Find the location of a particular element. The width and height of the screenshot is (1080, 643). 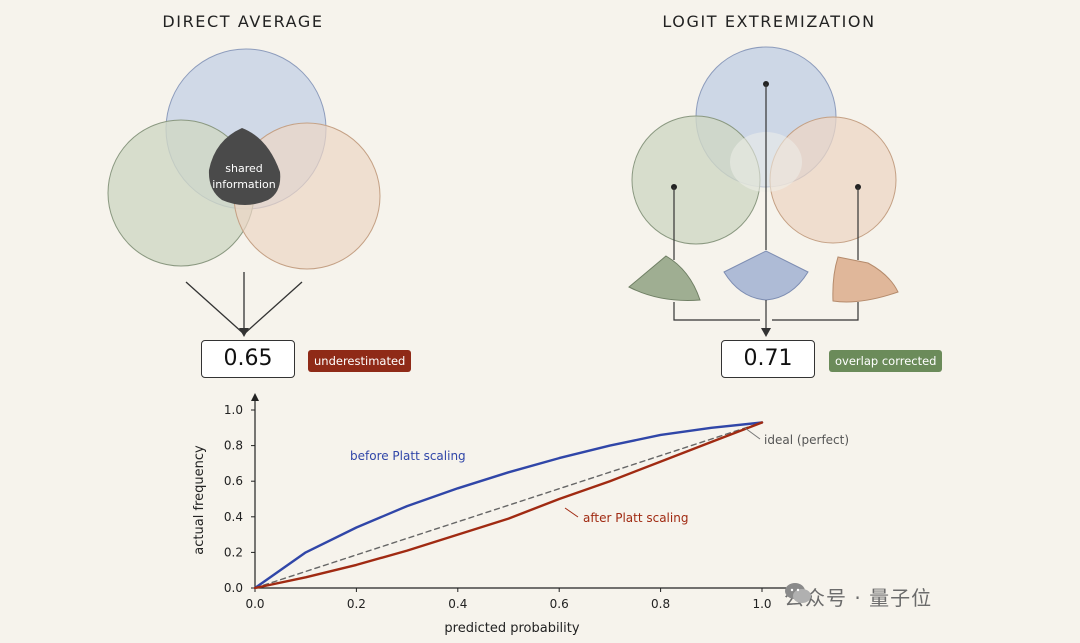

y-axis-label: actual frequency is located at coordinates (199, 500).